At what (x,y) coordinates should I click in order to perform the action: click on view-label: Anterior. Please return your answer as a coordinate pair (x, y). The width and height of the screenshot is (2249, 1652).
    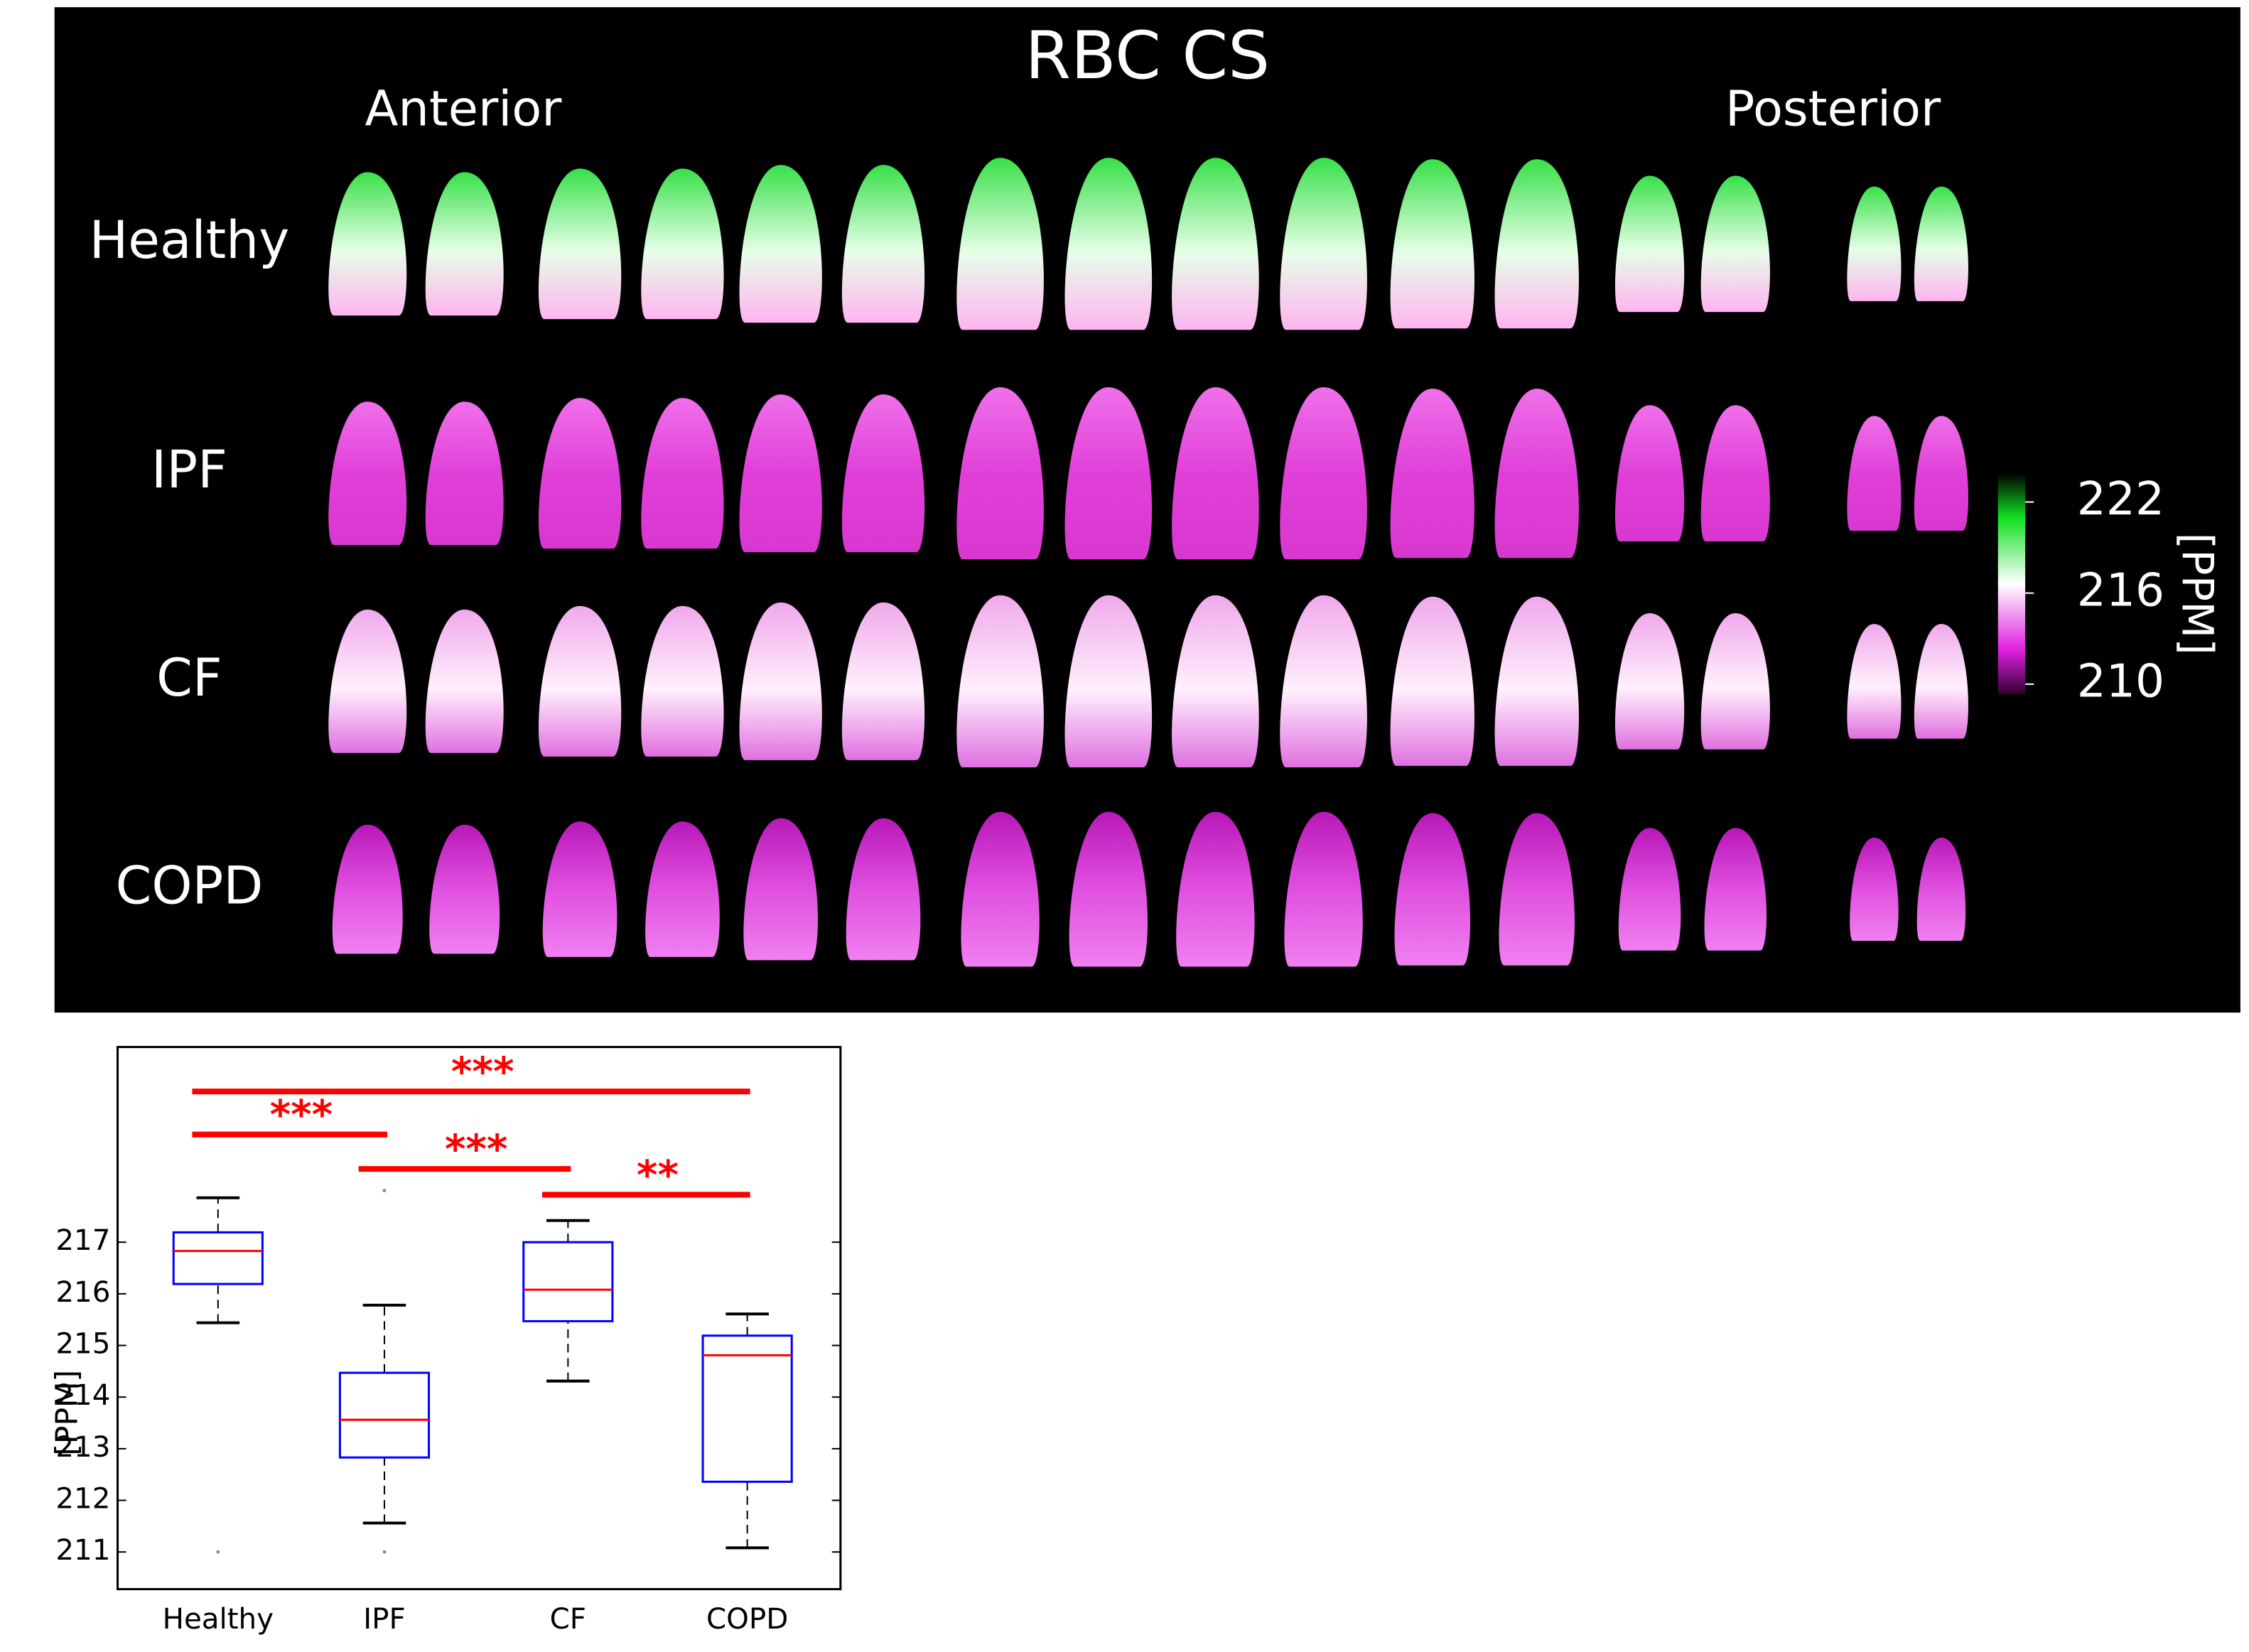
    Looking at the image, I should click on (463, 110).